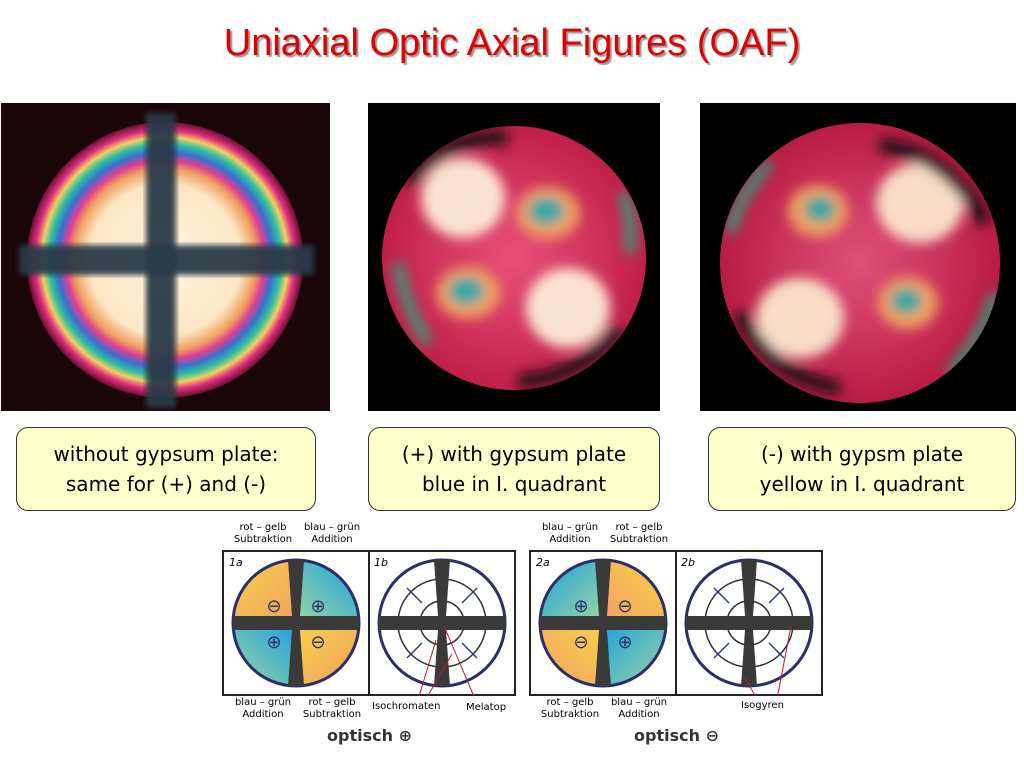 The width and height of the screenshot is (1024, 768). What do you see at coordinates (486, 707) in the screenshot?
I see `label-melatop: Melatop` at bounding box center [486, 707].